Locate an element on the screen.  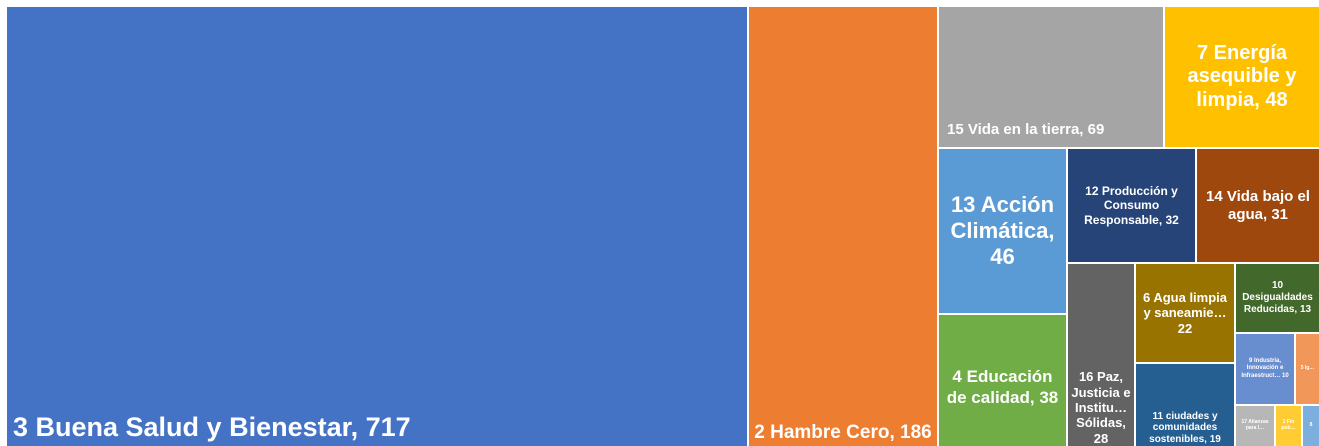
treemap-tile: 2 Hambre Cero, 186 is located at coordinates (843, 226).